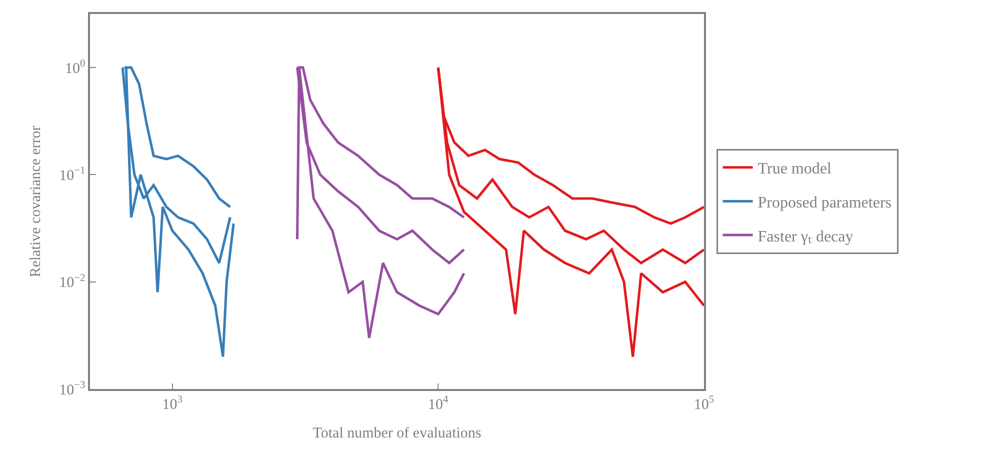  I want to click on legend-label: Proposed parameters, so click(825, 203).